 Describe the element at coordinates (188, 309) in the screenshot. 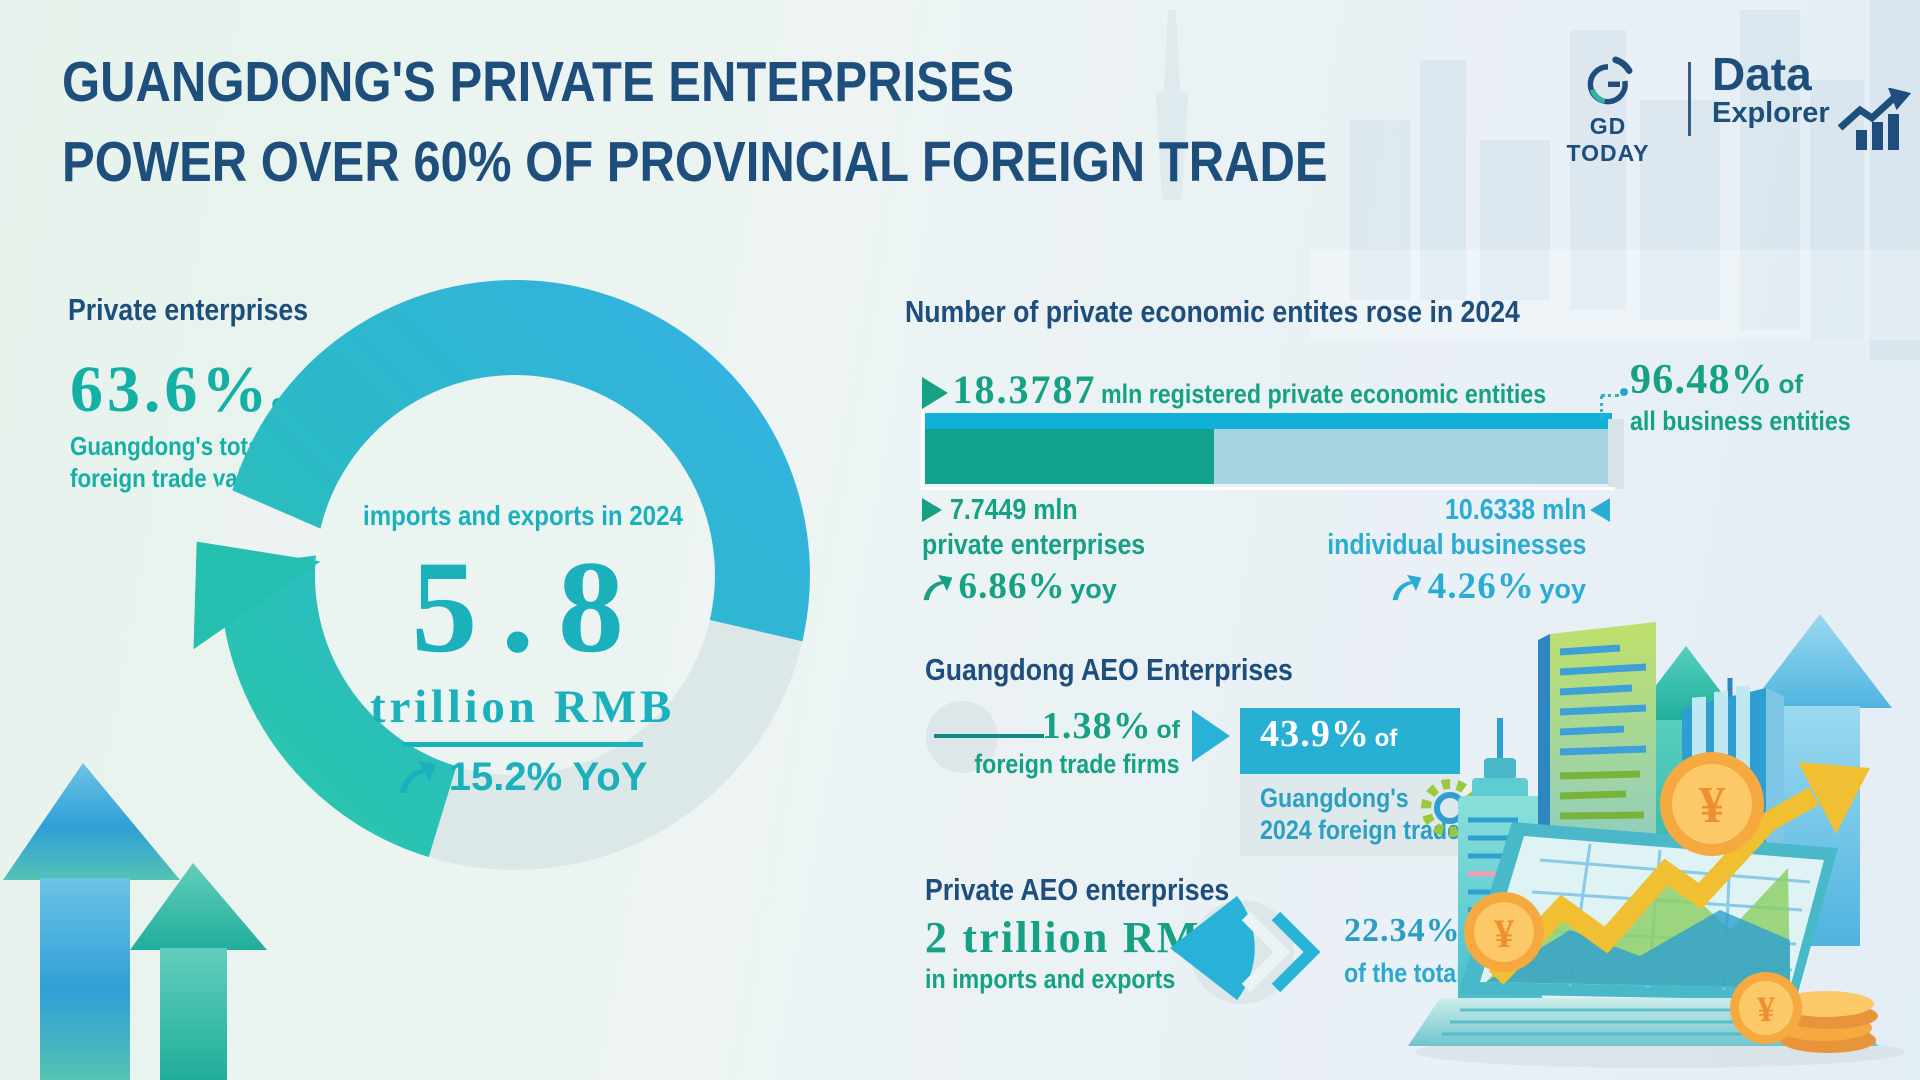

I see `private-enterprises-heading: Private enterprises` at that location.